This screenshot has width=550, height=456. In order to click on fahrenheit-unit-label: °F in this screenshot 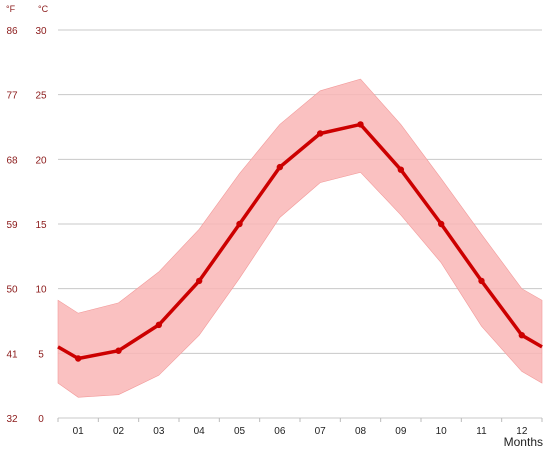, I will do `click(11, 9)`.